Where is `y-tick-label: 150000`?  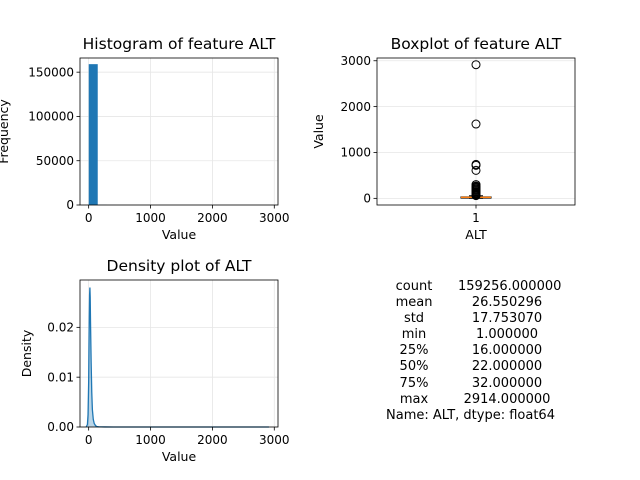 y-tick-label: 150000 is located at coordinates (51, 72).